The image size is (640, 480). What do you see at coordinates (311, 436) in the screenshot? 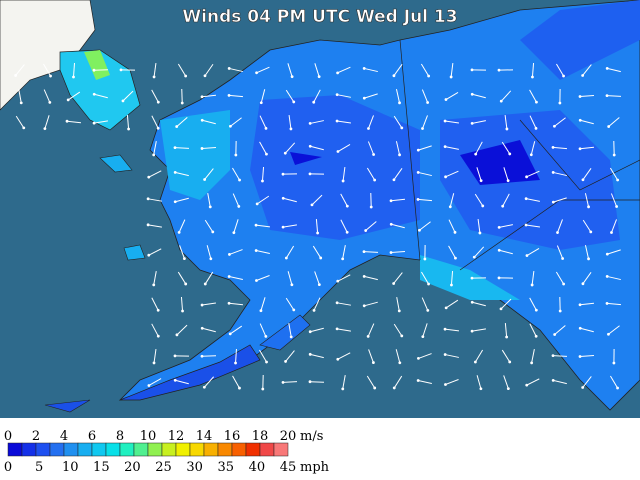
I see `unit-label: m/s` at bounding box center [311, 436].